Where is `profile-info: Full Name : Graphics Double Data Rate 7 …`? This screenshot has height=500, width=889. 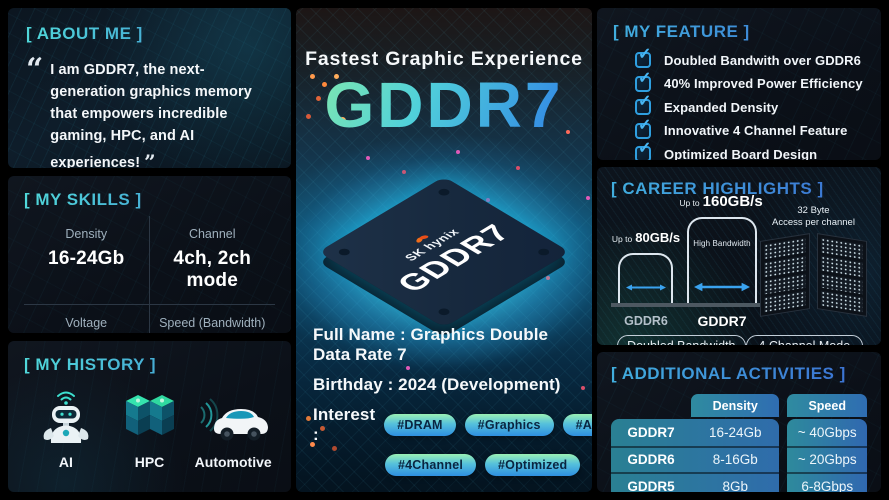 profile-info: Full Name : Graphics Double Data Rate 7 … is located at coordinates (452, 400).